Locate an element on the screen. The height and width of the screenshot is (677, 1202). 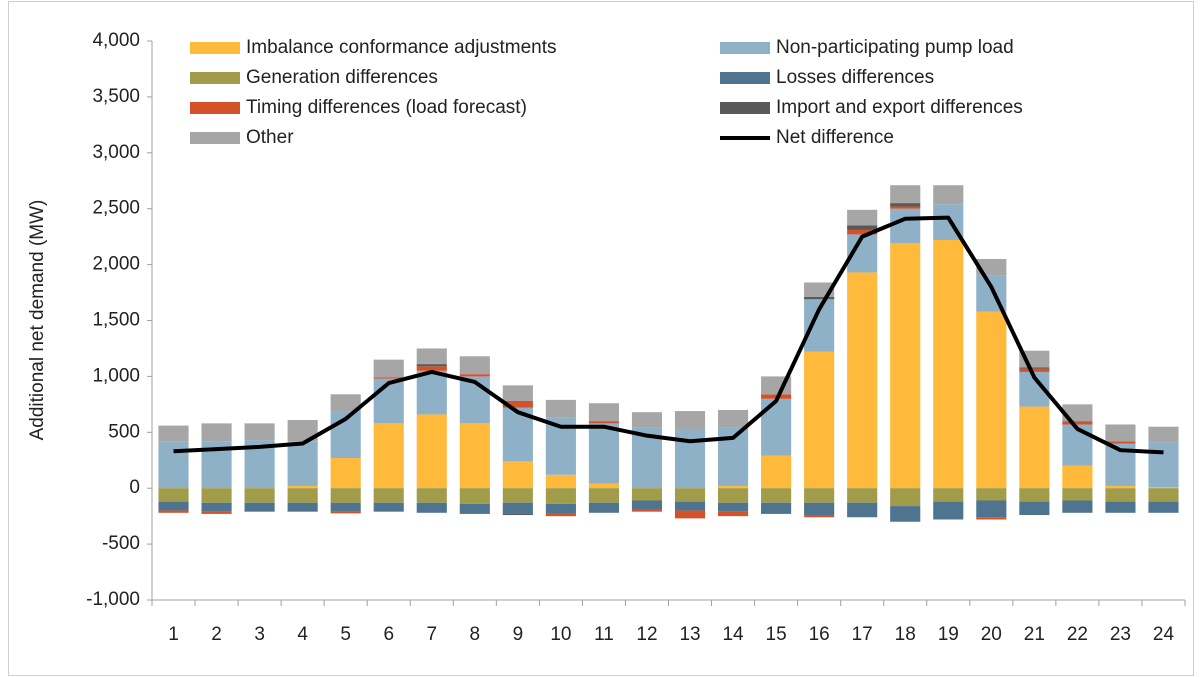
x-tick-label: 3 is located at coordinates (259, 634).